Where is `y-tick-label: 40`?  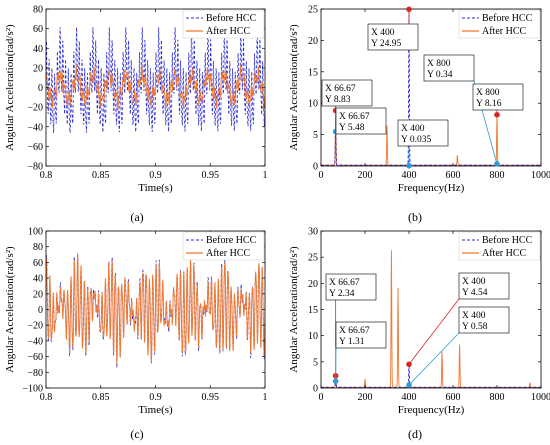 y-tick-label: 40 is located at coordinates (38, 279).